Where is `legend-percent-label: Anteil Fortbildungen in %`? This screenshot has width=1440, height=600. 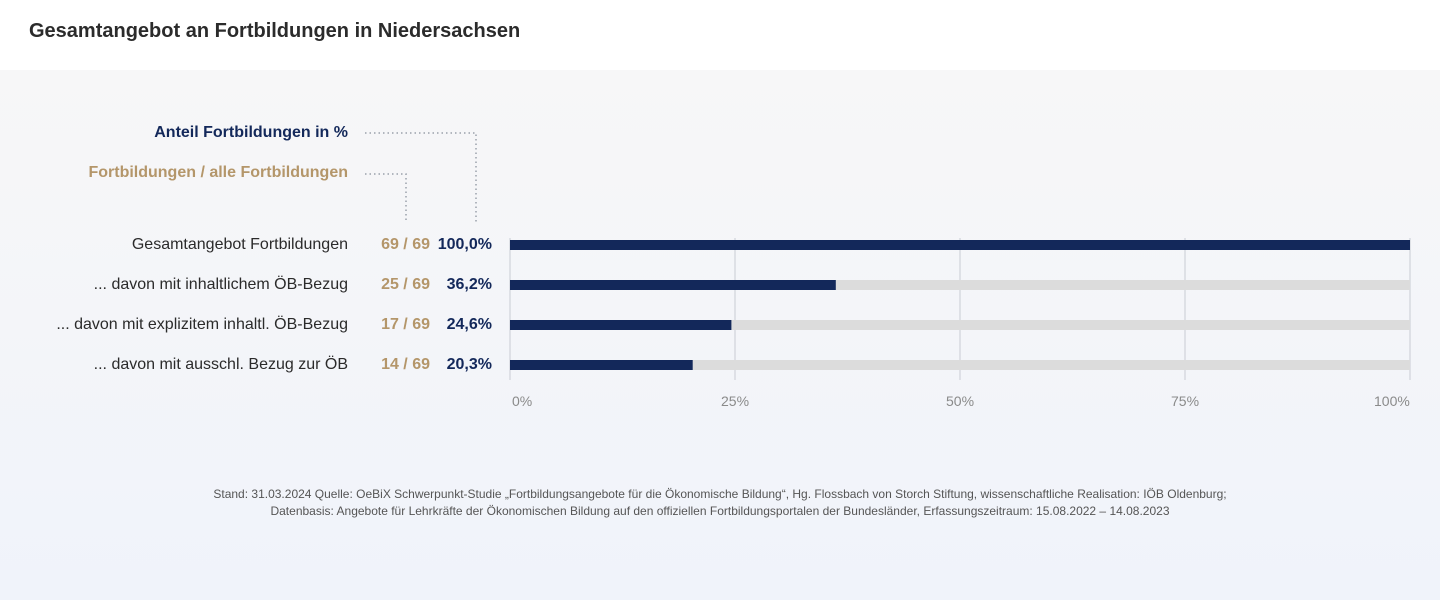 legend-percent-label: Anteil Fortbildungen in % is located at coordinates (251, 132).